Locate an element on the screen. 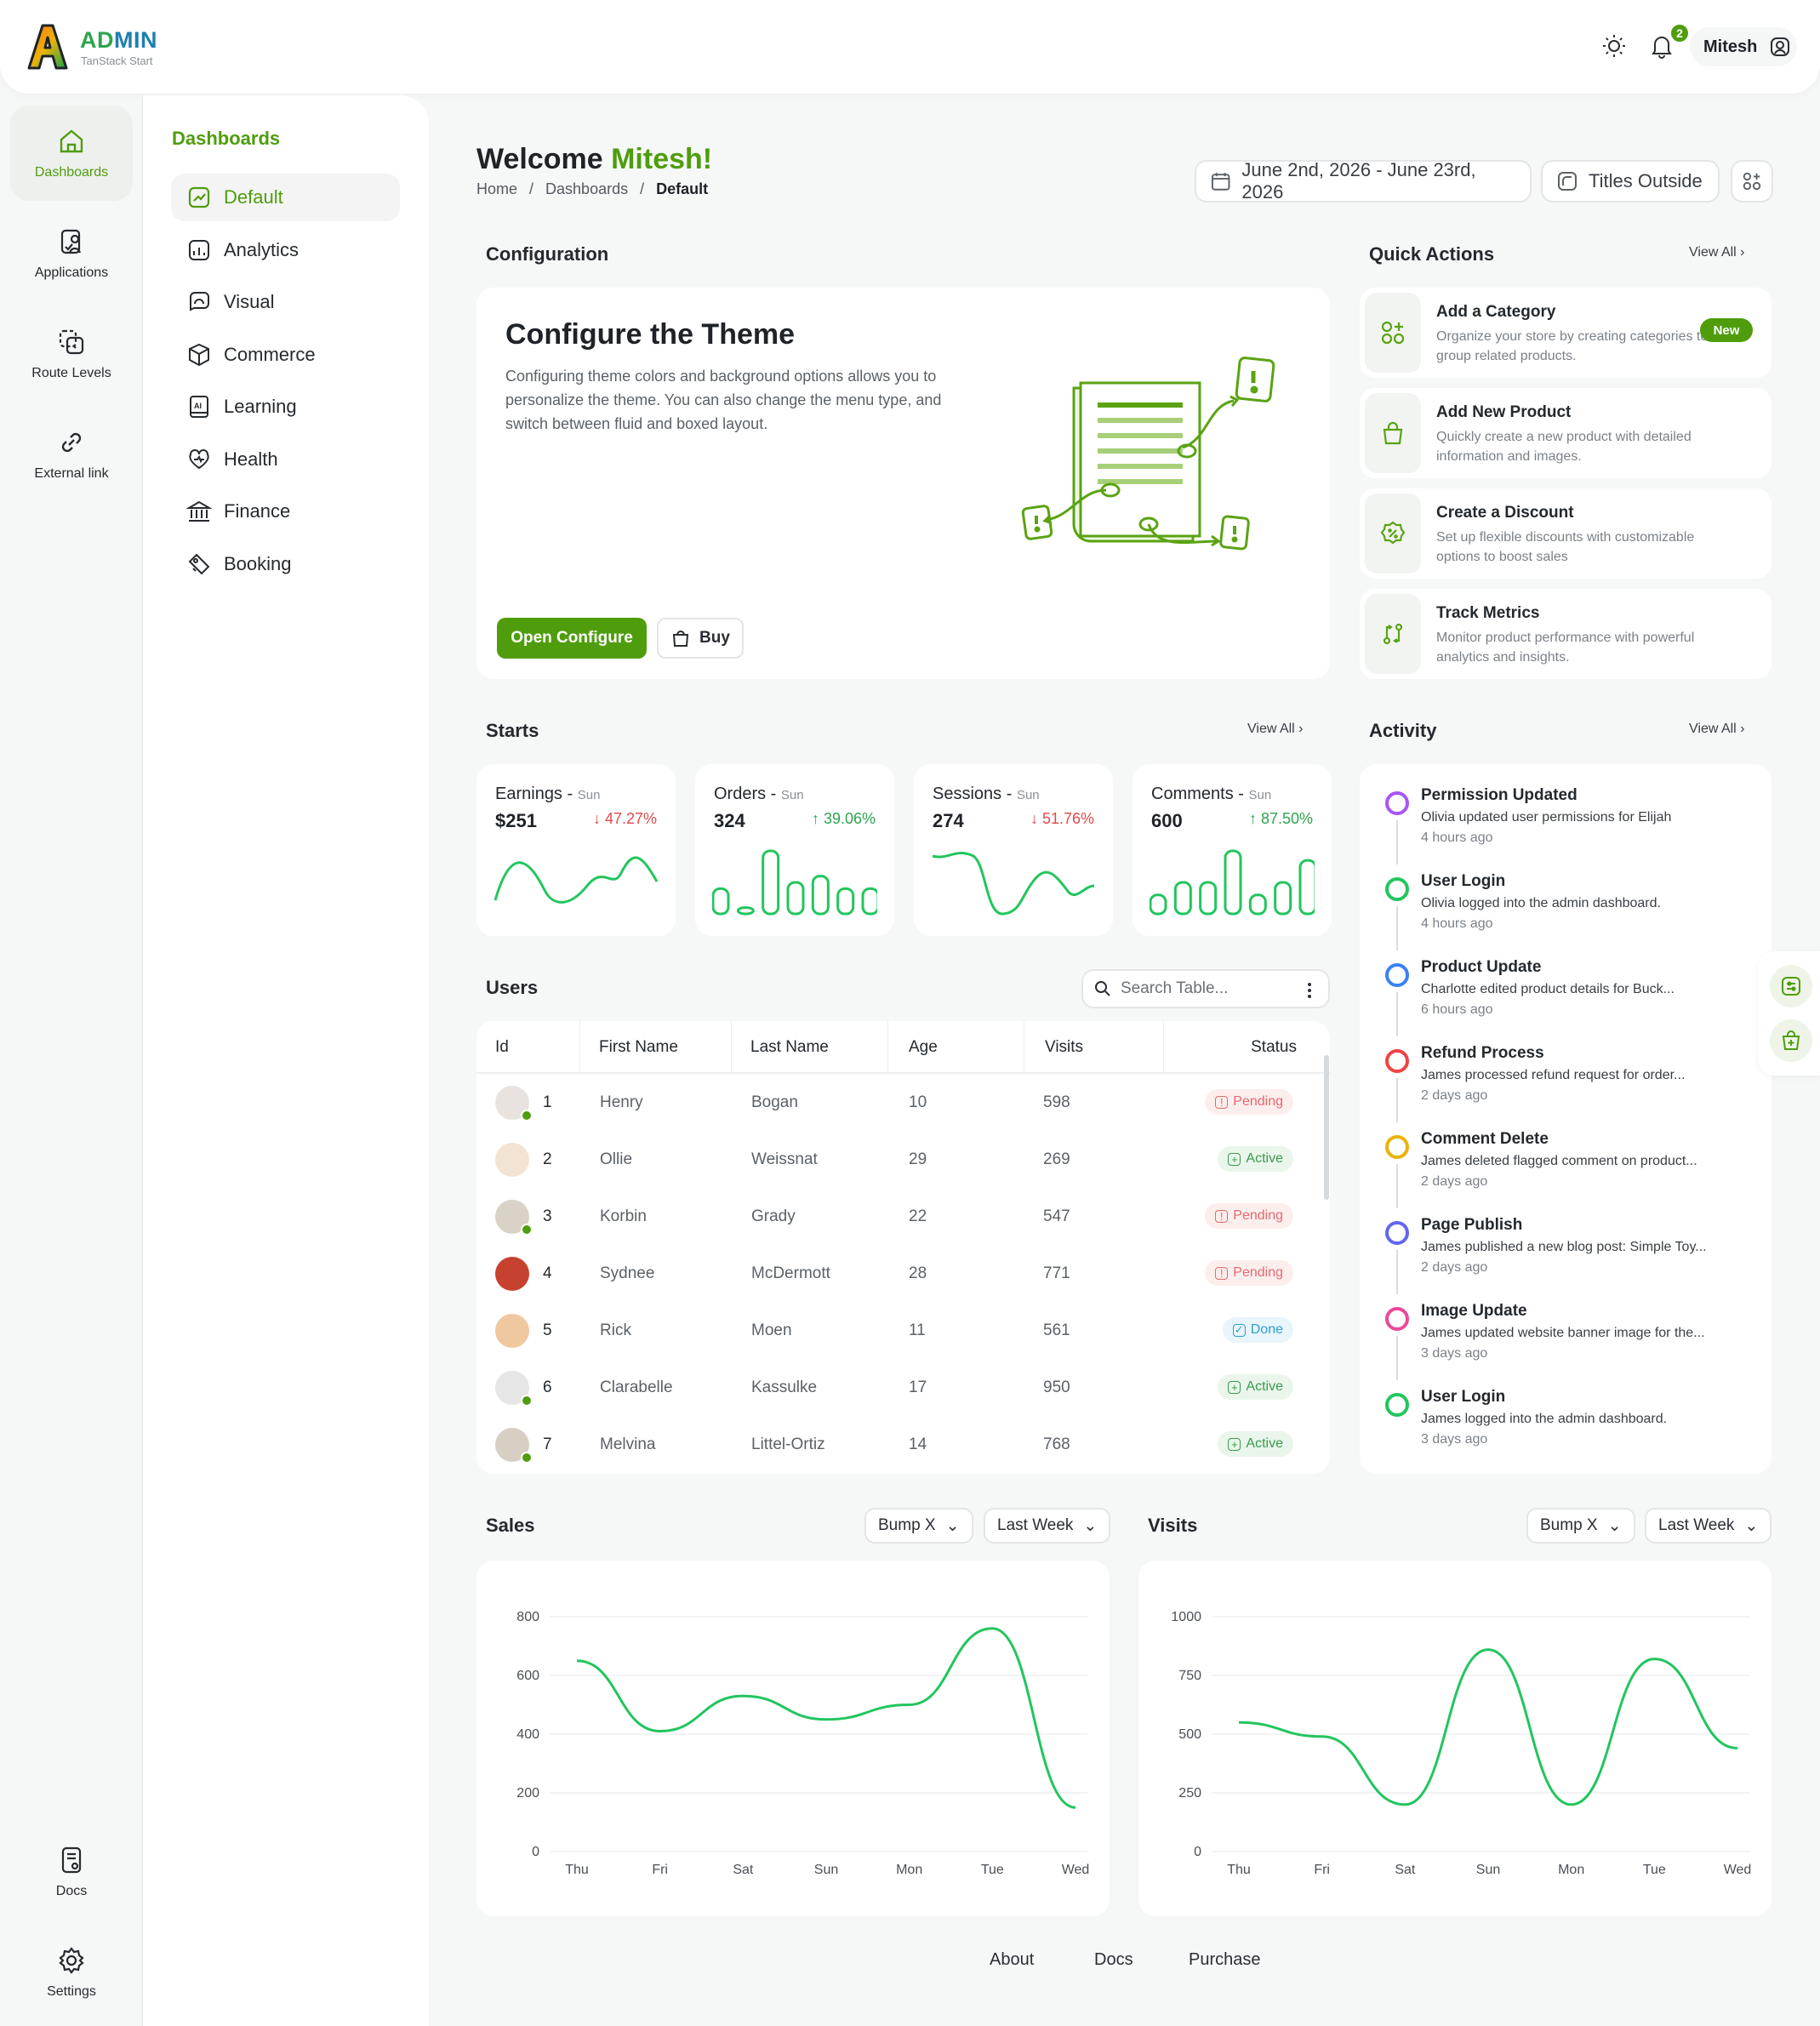  stat-card-sessions: Sessions - Sun 274 ↓ 51.76% is located at coordinates (1013, 850).